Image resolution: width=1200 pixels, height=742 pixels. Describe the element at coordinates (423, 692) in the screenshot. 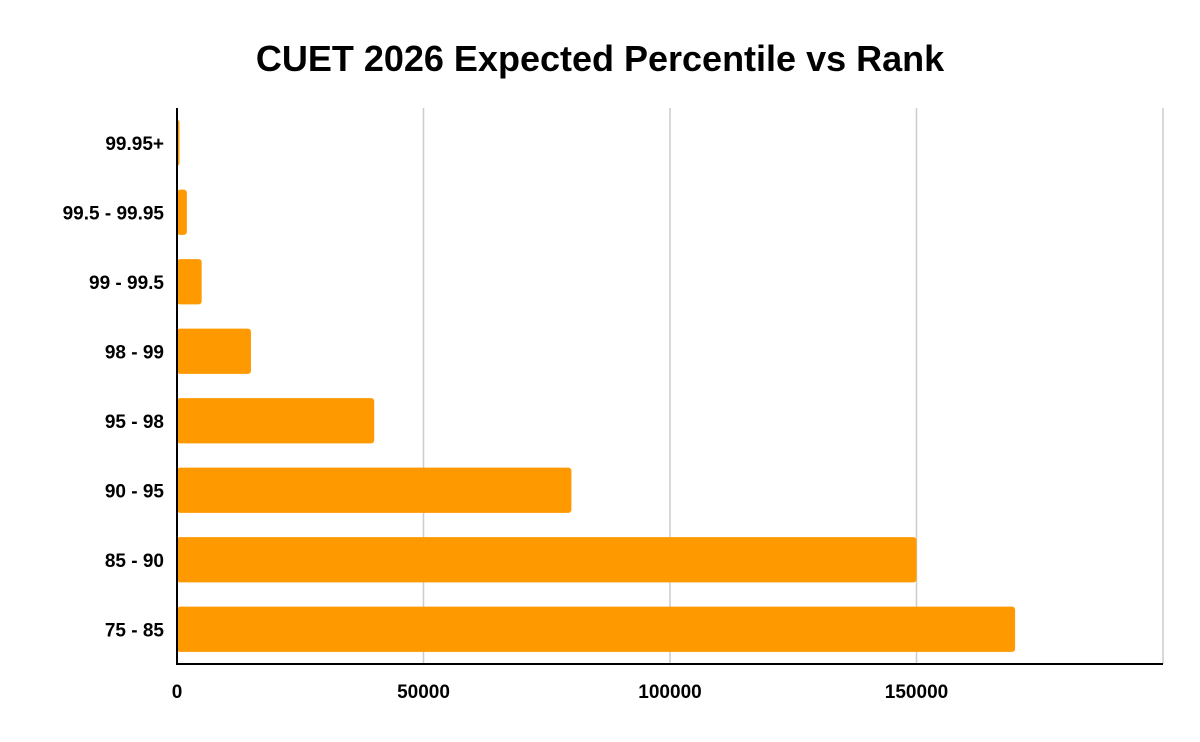

I see `x-tick-label-1: 50000` at that location.